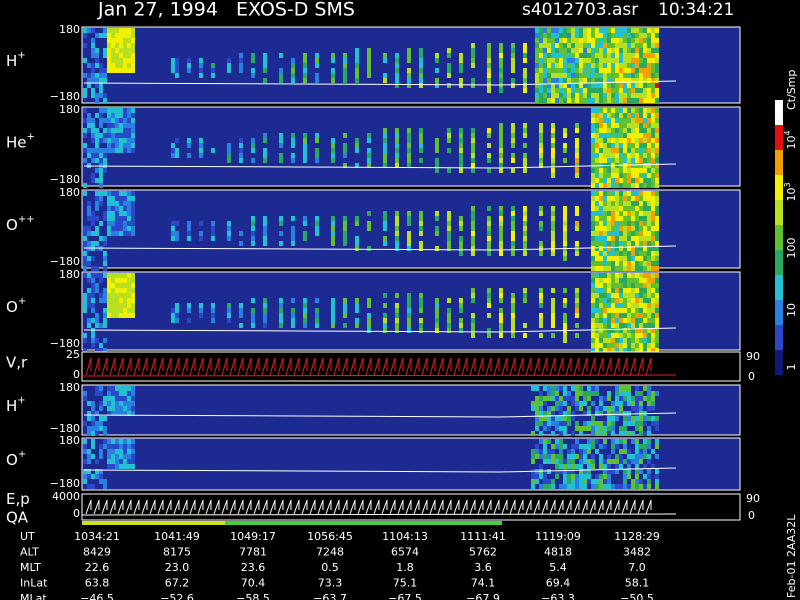  Describe the element at coordinates (405, 583) in the screenshot. I see `row-value: 75.1` at that location.